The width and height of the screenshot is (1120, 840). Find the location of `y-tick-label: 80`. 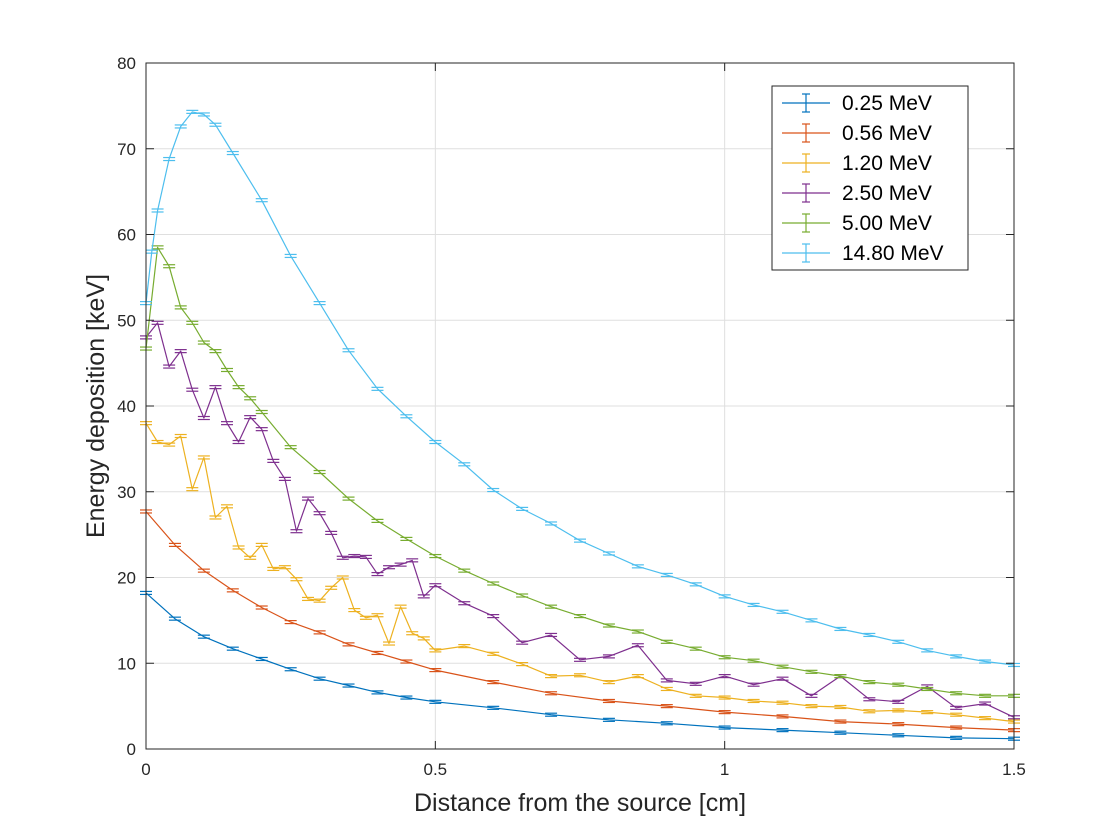

y-tick-label: 80 is located at coordinates (126, 63).